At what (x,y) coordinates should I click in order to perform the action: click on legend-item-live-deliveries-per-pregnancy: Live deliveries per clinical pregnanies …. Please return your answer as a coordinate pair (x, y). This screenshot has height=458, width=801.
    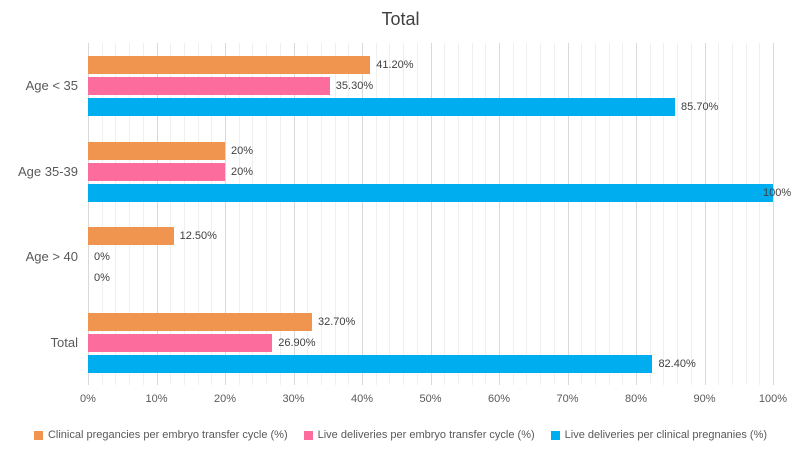
    Looking at the image, I should click on (659, 435).